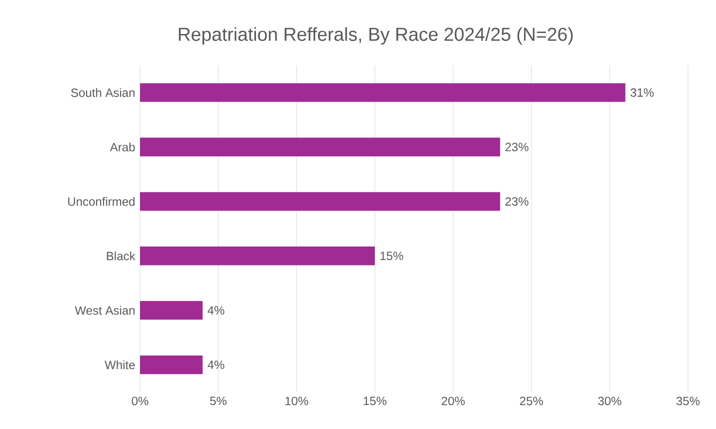  Describe the element at coordinates (103, 92) in the screenshot. I see `y-tick-label: South Asian` at that location.